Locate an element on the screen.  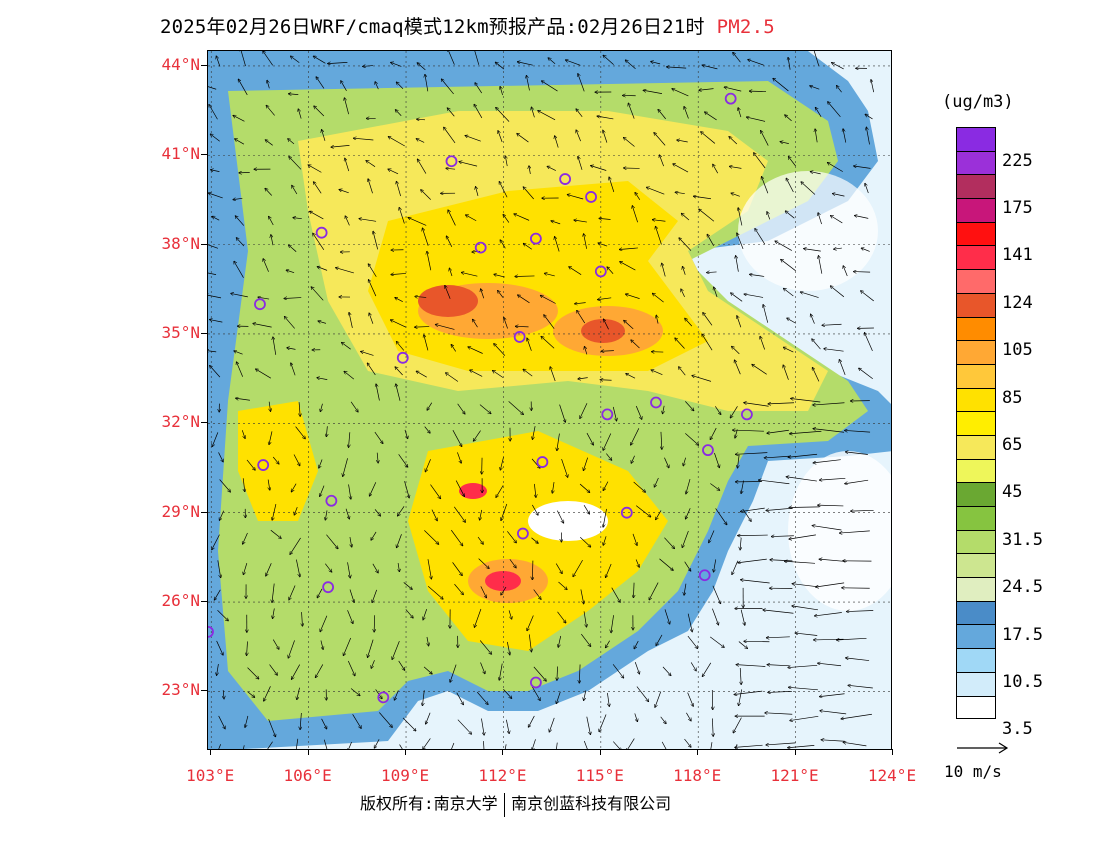
legend-value-label: 45 is located at coordinates (1012, 492).